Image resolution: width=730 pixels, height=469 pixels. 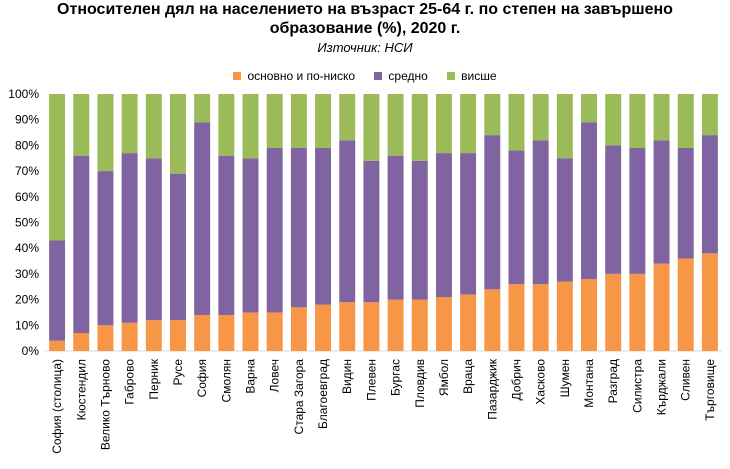 What do you see at coordinates (371, 380) in the screenshot?
I see `x-category-label: Плевен` at bounding box center [371, 380].